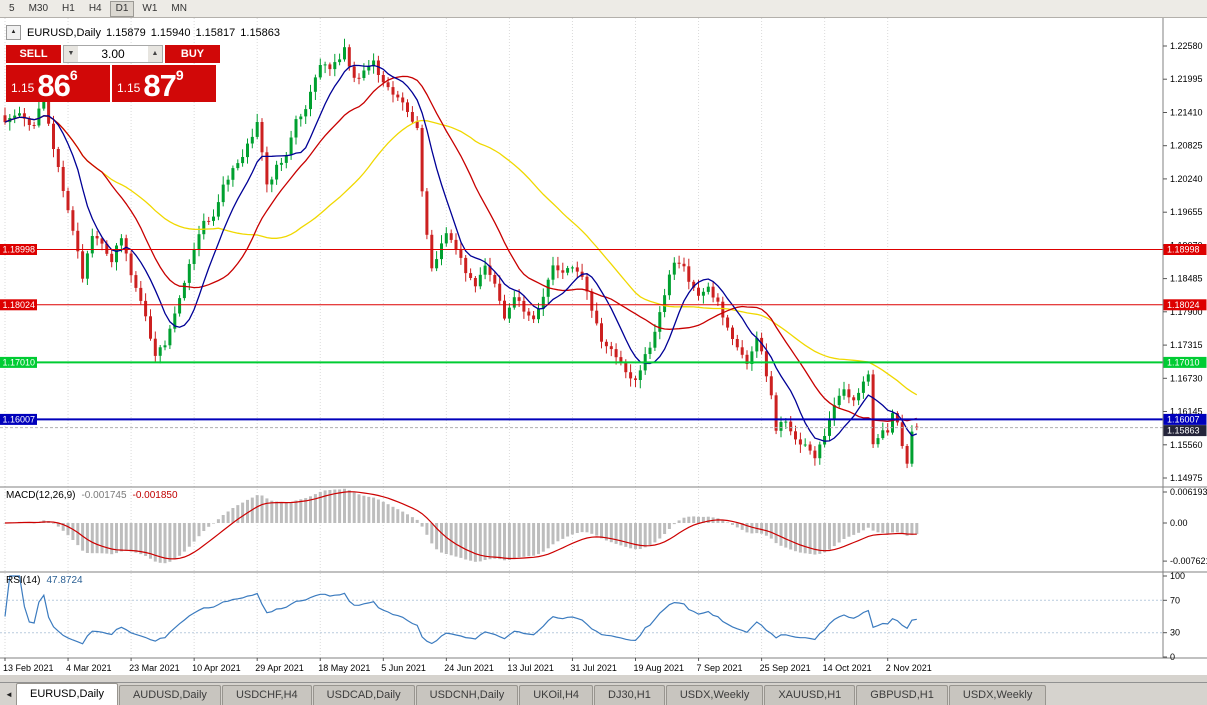 This screenshot has width=1207, height=705. I want to click on svg-text: 0.006193, so click(1188, 492).